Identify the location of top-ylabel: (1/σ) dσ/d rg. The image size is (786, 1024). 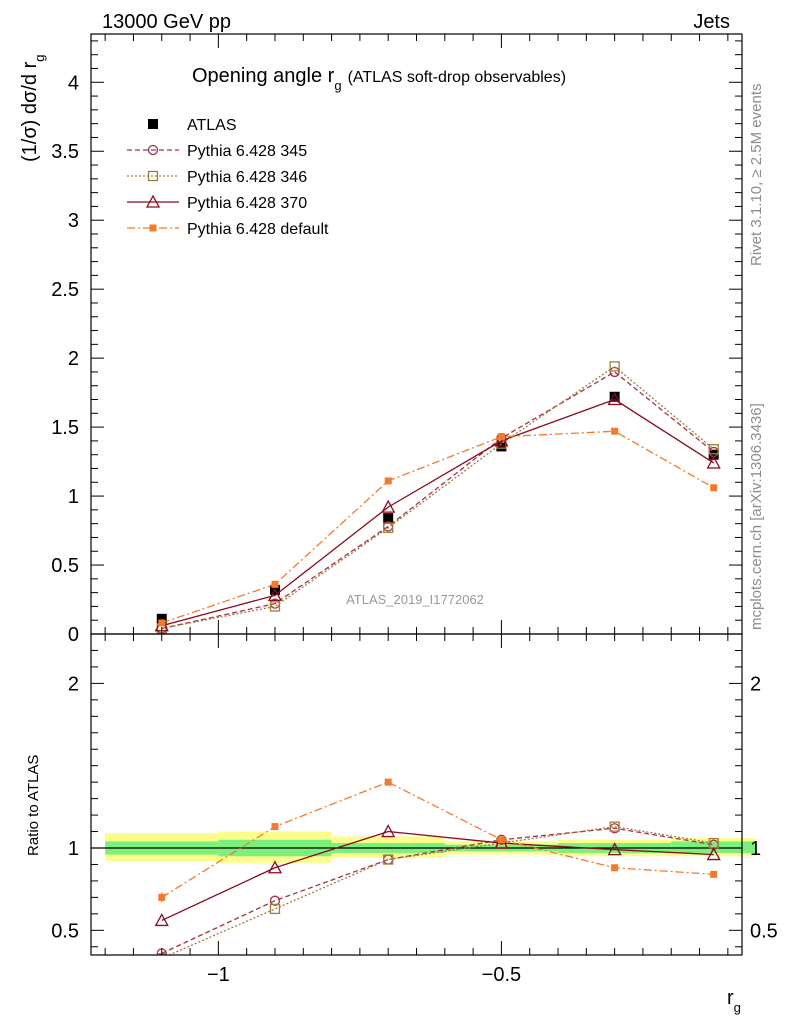
(33, 109).